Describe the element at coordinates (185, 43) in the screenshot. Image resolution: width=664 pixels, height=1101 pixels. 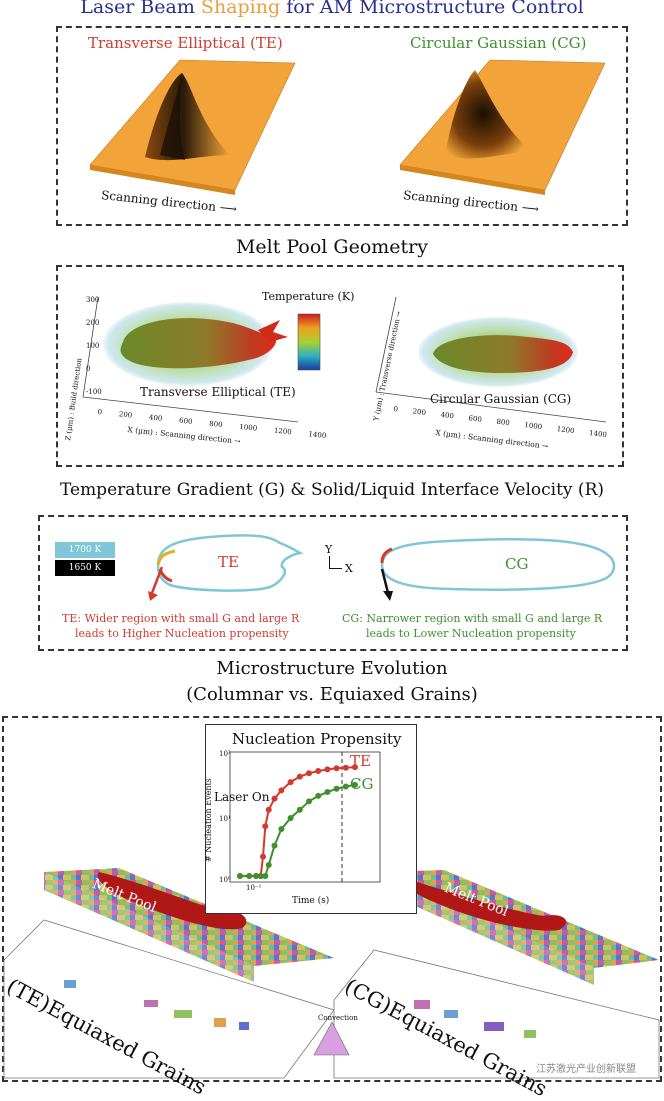
I see `beam-te-label: Transverse Elliptical (TE)` at that location.